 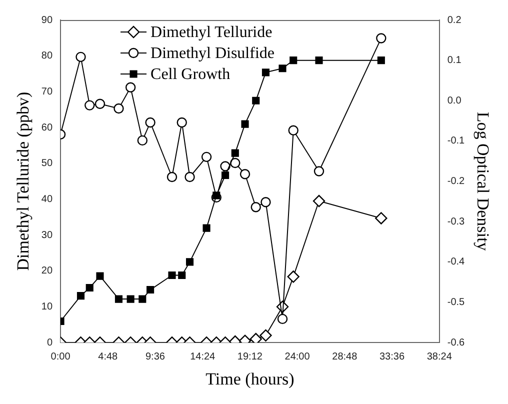 What do you see at coordinates (392, 356) in the screenshot?
I see `x-tick-label: 33:36` at bounding box center [392, 356].